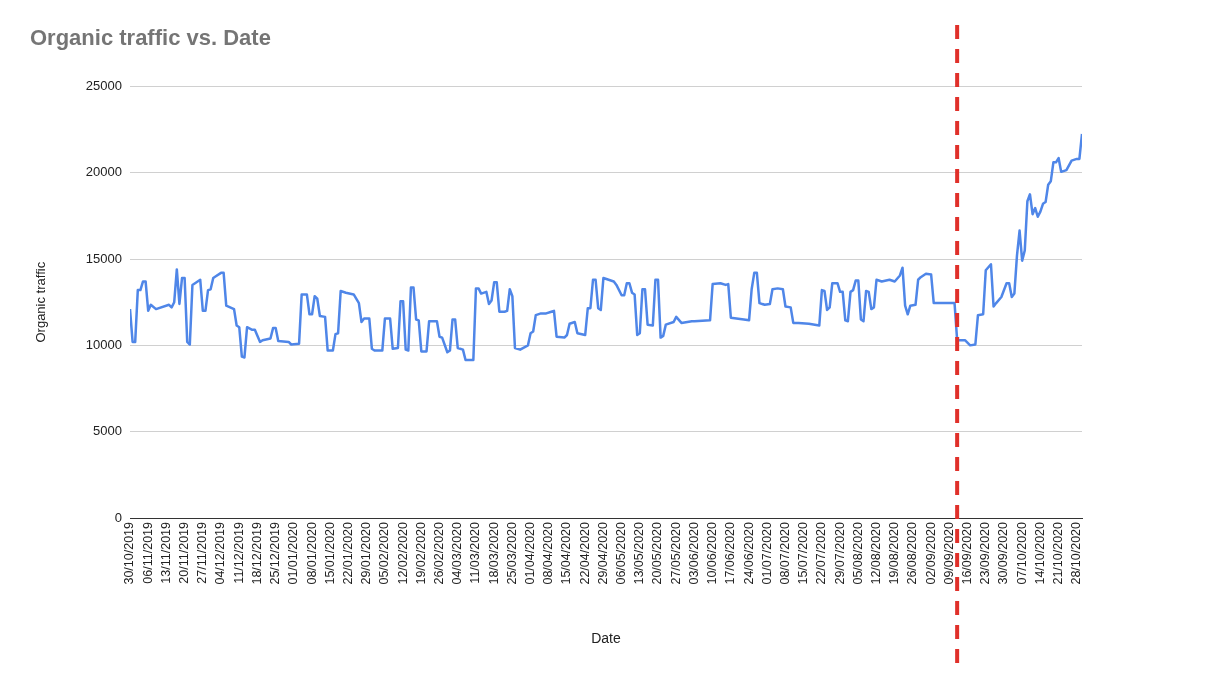 The width and height of the screenshot is (1210, 690). What do you see at coordinates (103, 85) in the screenshot?
I see `y-tick-label: 25000` at bounding box center [103, 85].